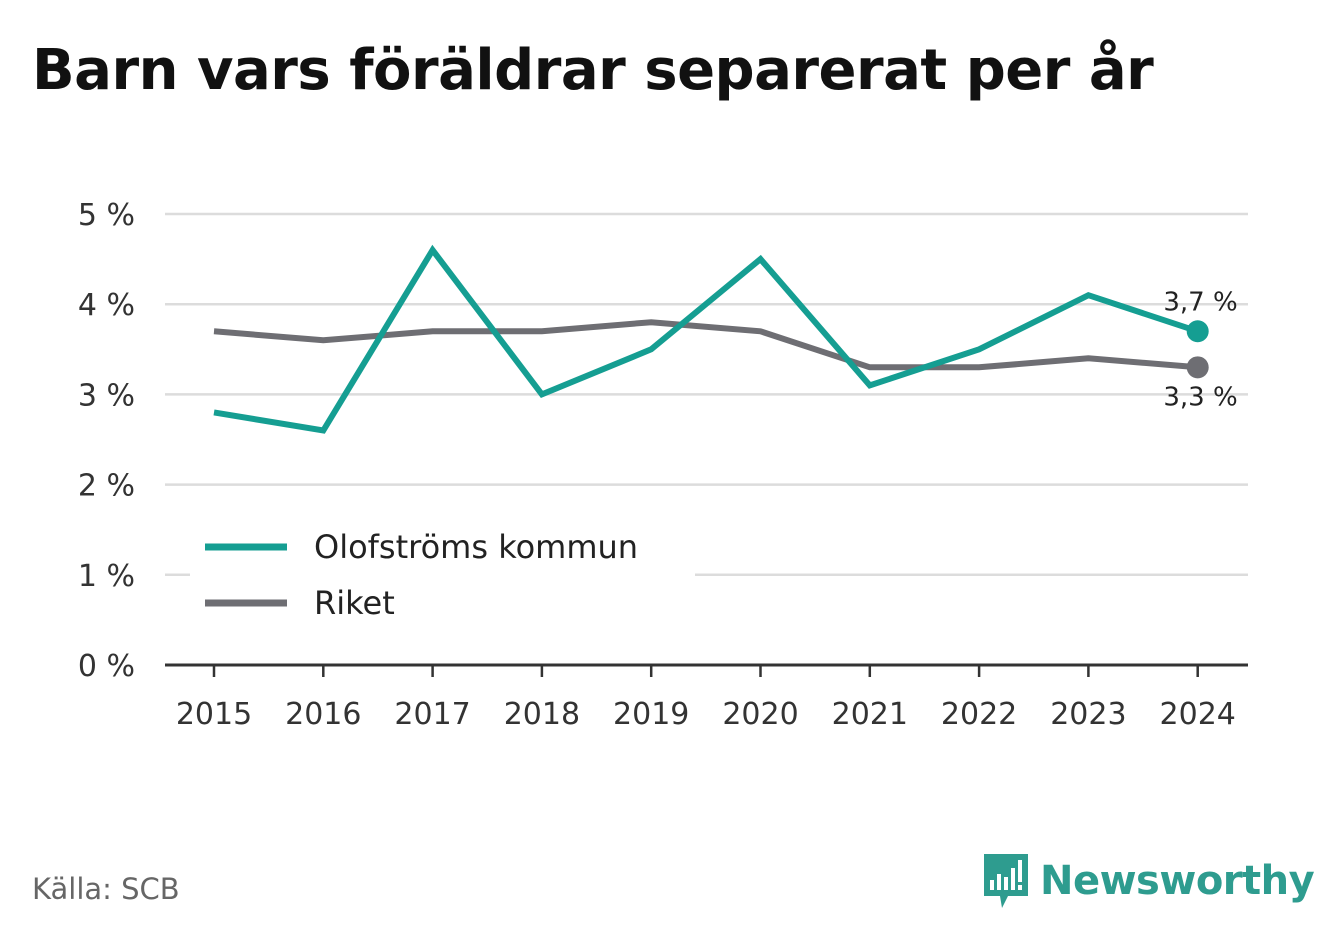 Image resolution: width=1322 pixels, height=939 pixels. What do you see at coordinates (106, 441) in the screenshot?
I see `y-axis: 0 % 1 % 2 % 3 % 4 % 5 %` at bounding box center [106, 441].